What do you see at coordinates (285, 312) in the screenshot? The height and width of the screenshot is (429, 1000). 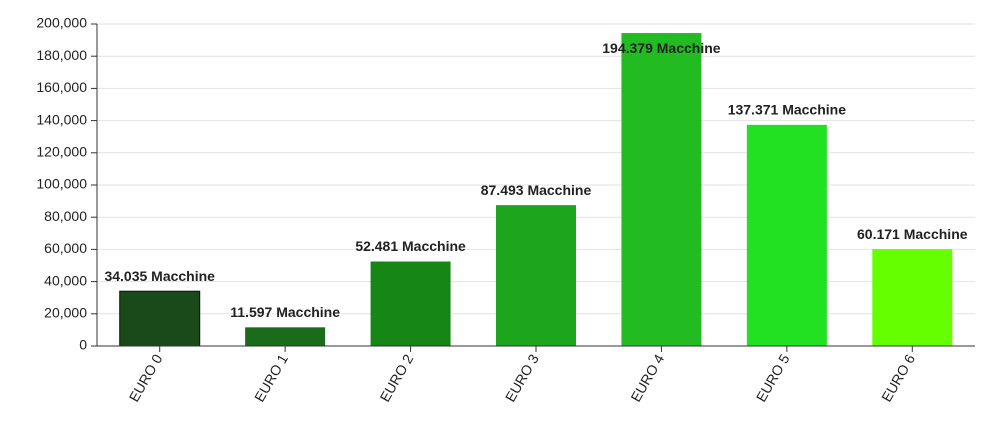 I see `value-label: 11.597 Macchine` at bounding box center [285, 312].